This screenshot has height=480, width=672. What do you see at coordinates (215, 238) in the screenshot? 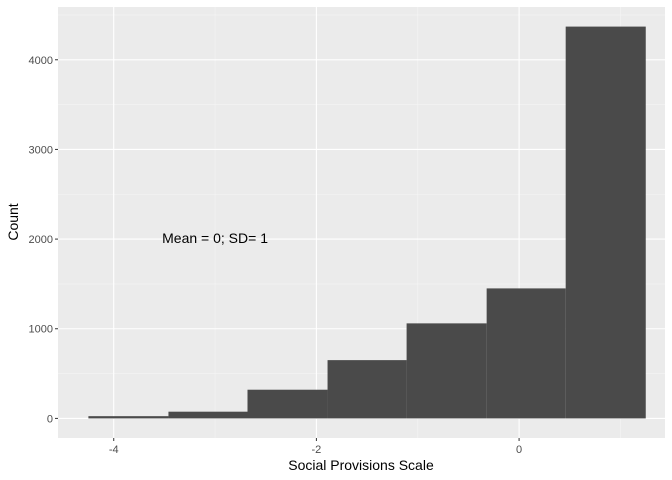
I see `annotation-text: Mean = 0; SD= 1` at bounding box center [215, 238].